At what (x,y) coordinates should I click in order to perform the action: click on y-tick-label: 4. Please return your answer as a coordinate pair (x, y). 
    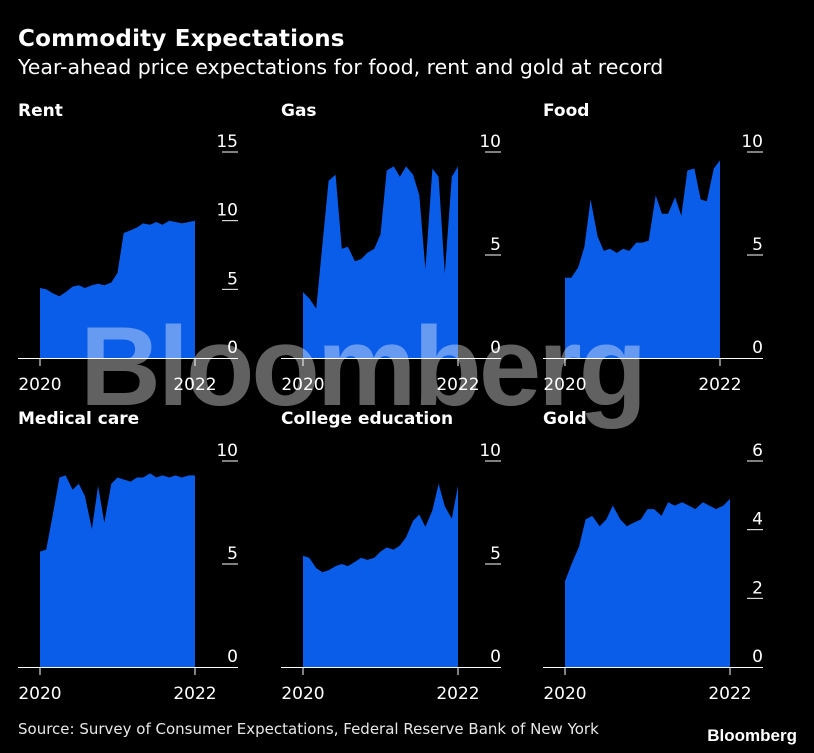
    Looking at the image, I should click on (757, 520).